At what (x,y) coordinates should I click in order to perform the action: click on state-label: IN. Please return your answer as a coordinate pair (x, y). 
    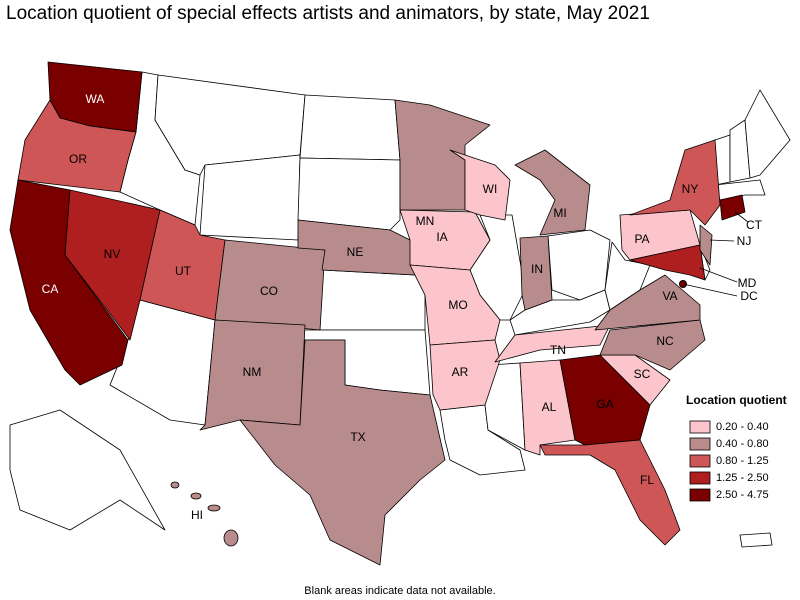
    Looking at the image, I should click on (537, 269).